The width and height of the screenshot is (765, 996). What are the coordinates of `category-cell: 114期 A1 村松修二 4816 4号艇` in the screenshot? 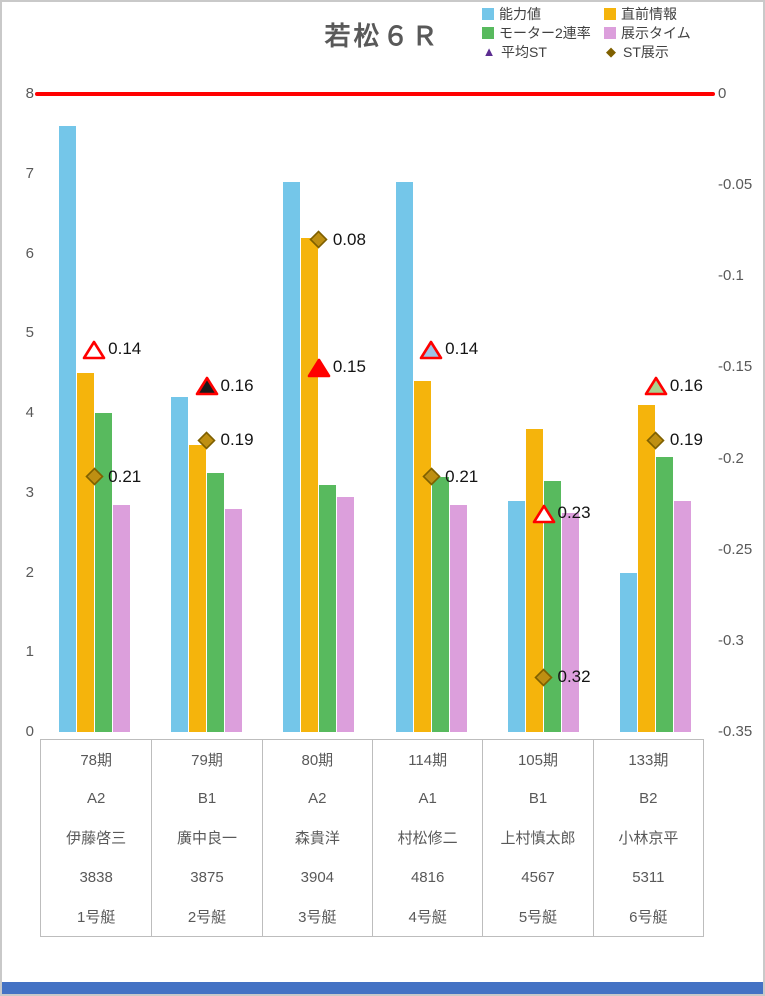 It's located at (427, 838).